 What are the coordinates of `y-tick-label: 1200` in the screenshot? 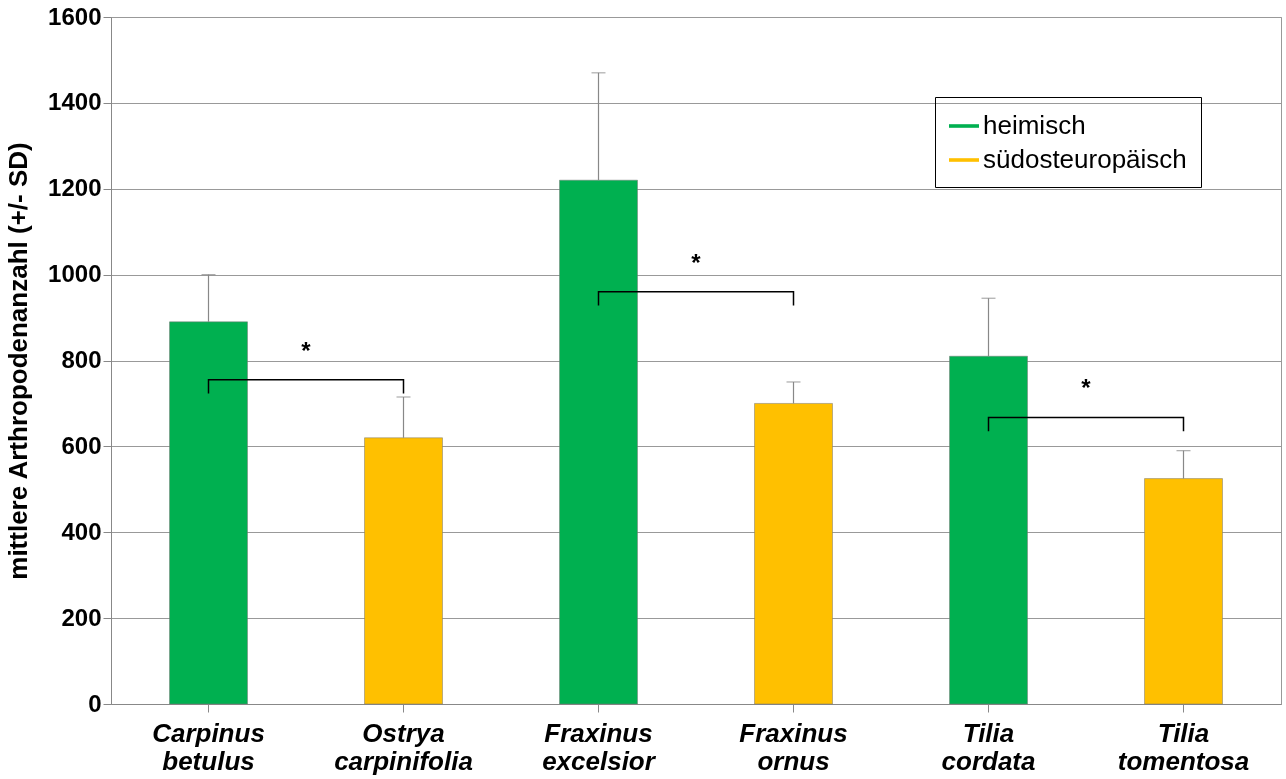 It's located at (75, 188).